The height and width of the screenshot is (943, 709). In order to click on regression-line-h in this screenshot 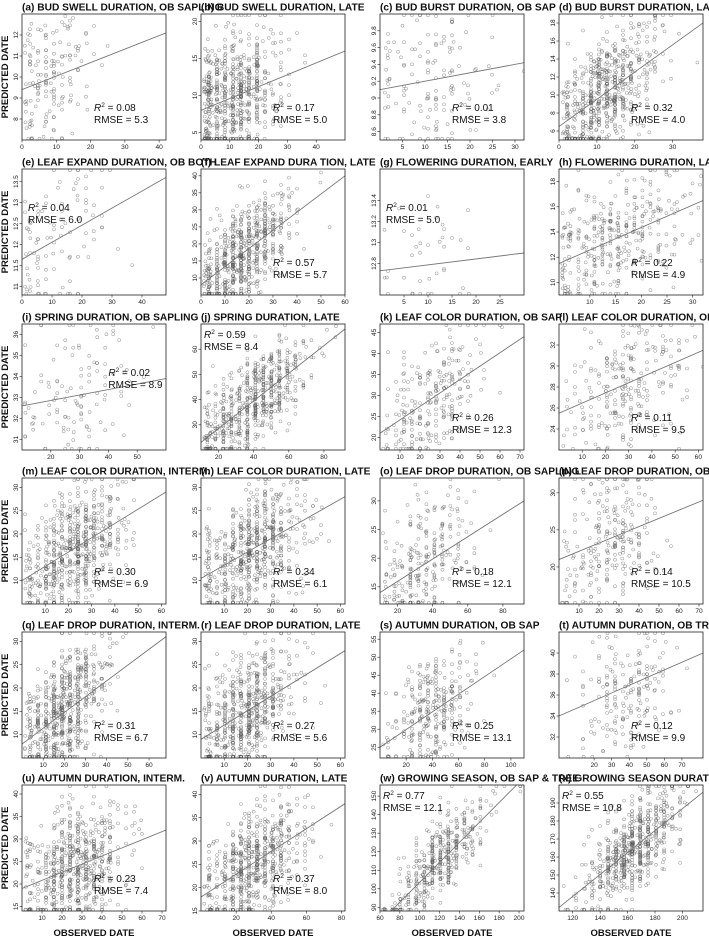, I will do `click(631, 232)`.